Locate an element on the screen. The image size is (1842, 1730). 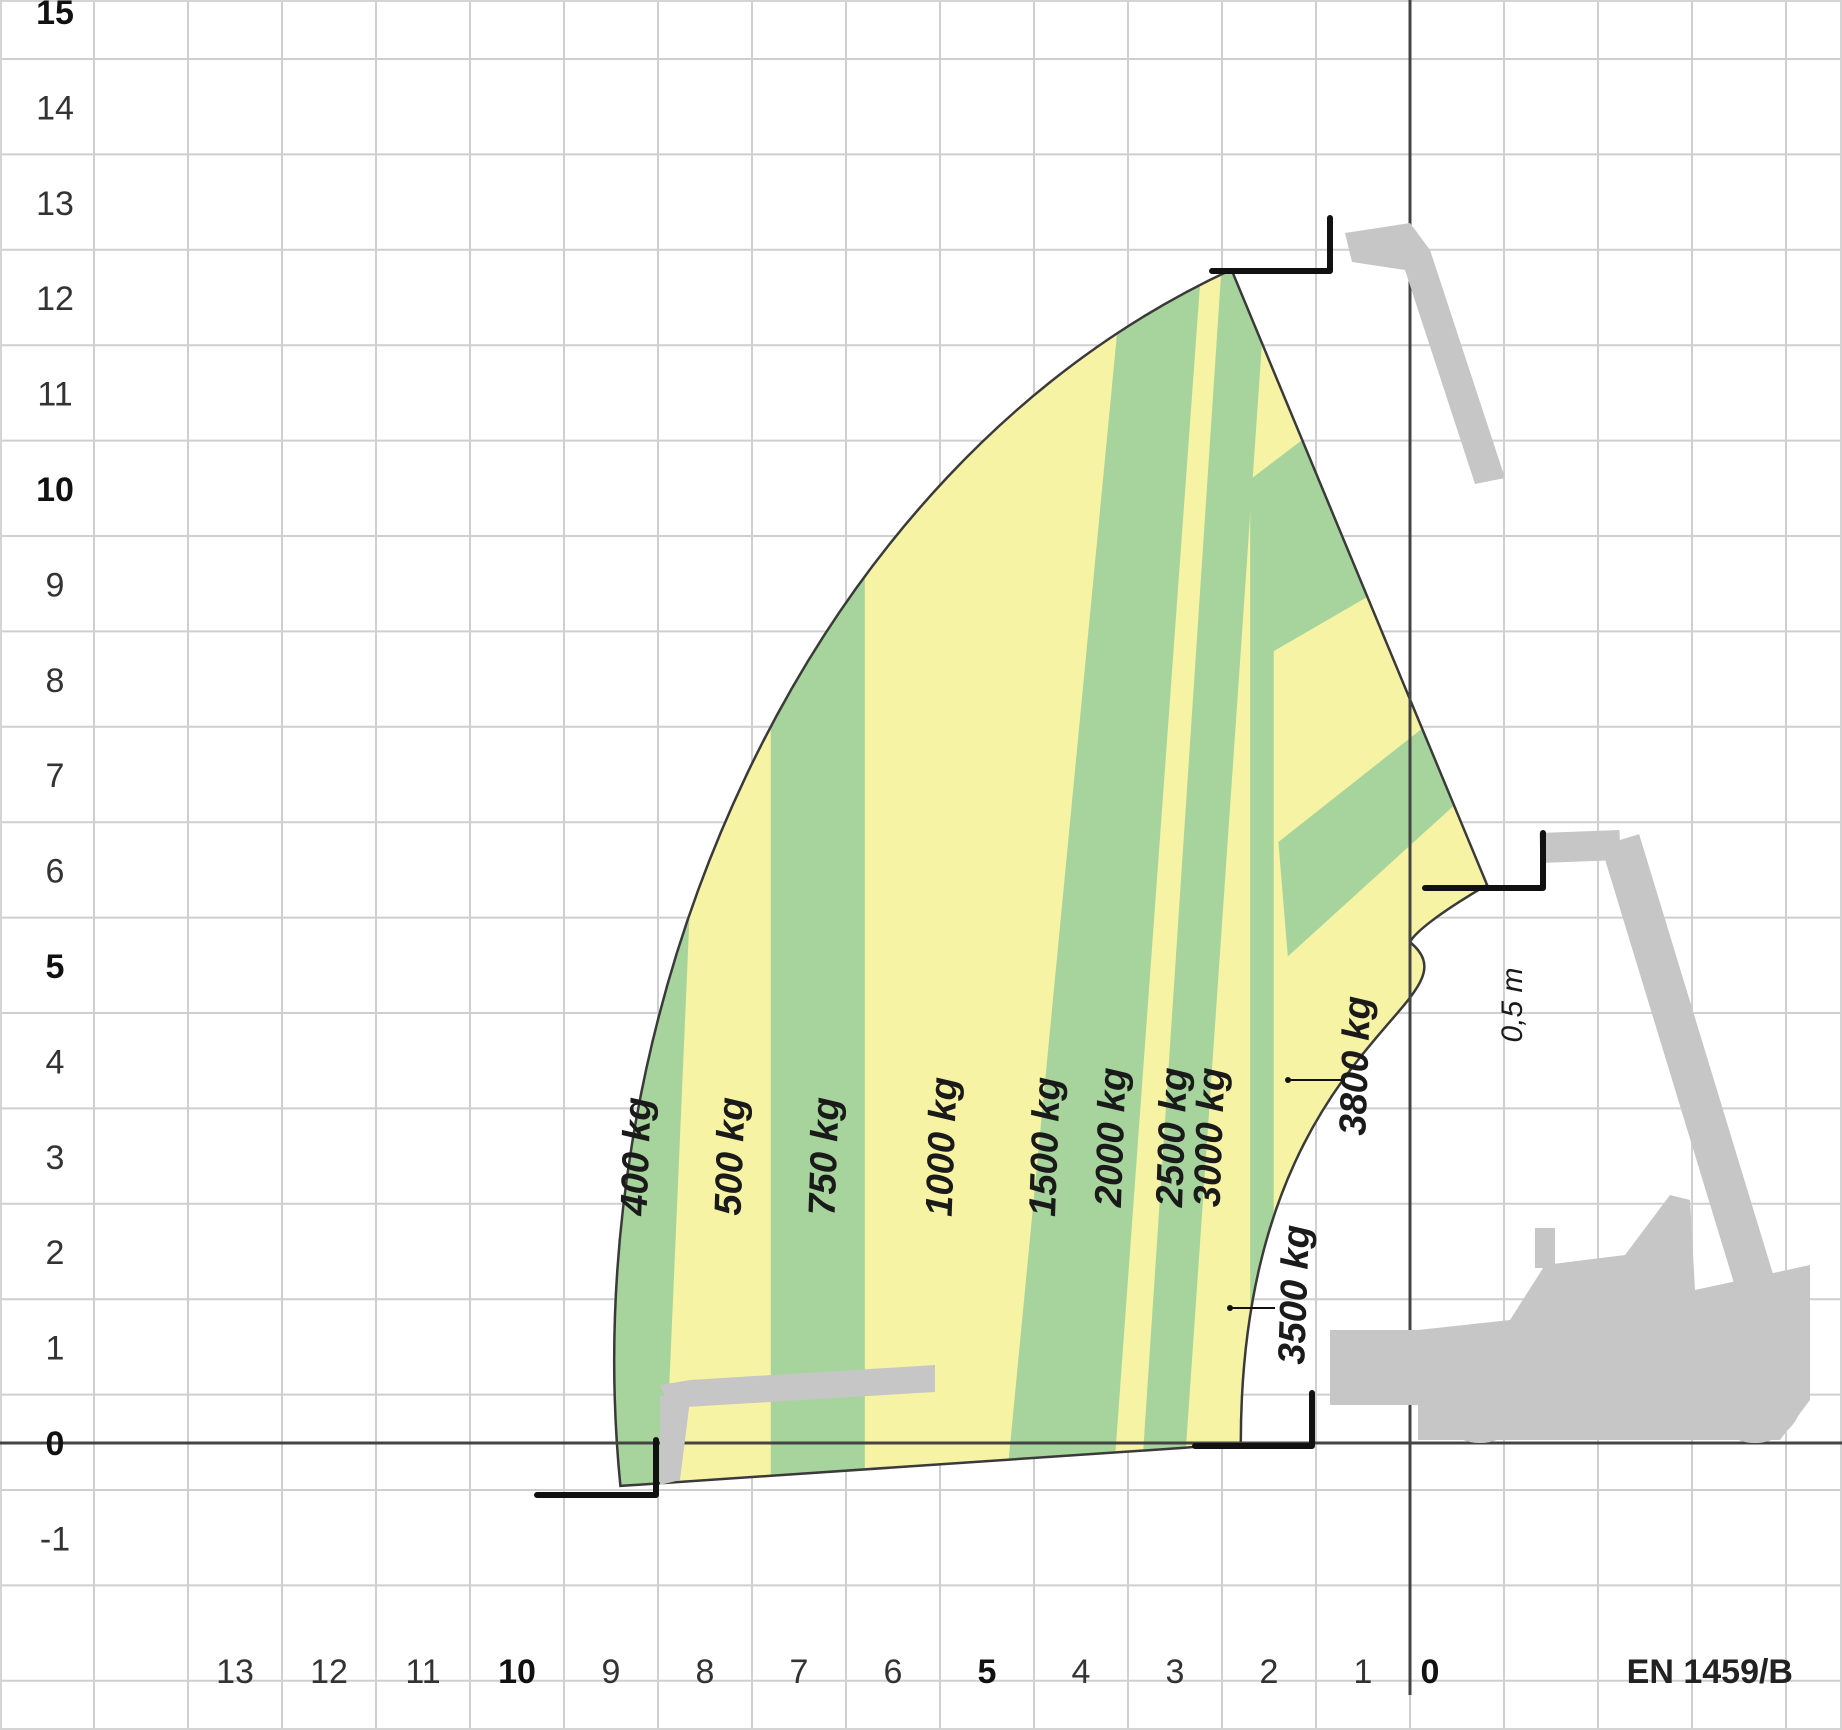
y-tick-label: 15 is located at coordinates (55, 16).